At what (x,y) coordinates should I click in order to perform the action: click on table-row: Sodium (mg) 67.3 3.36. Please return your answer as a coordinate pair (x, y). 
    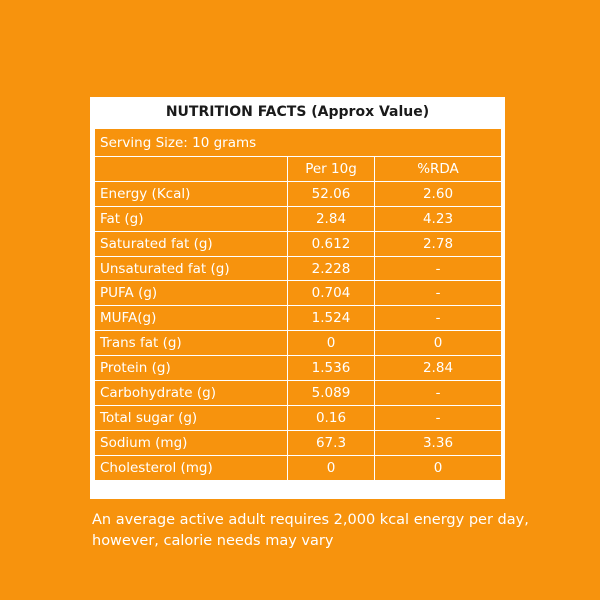
    Looking at the image, I should click on (298, 442).